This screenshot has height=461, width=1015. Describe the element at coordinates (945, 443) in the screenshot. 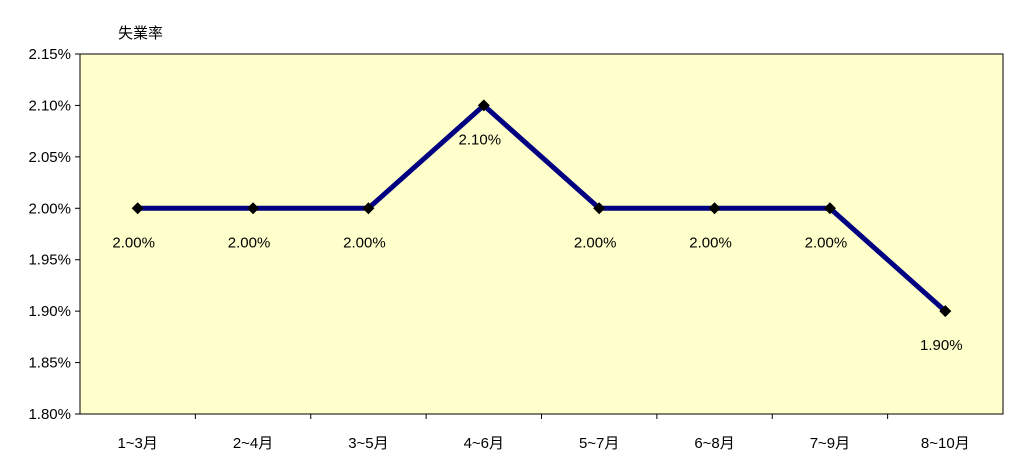

I see `x-tick-label: 8~10月` at that location.